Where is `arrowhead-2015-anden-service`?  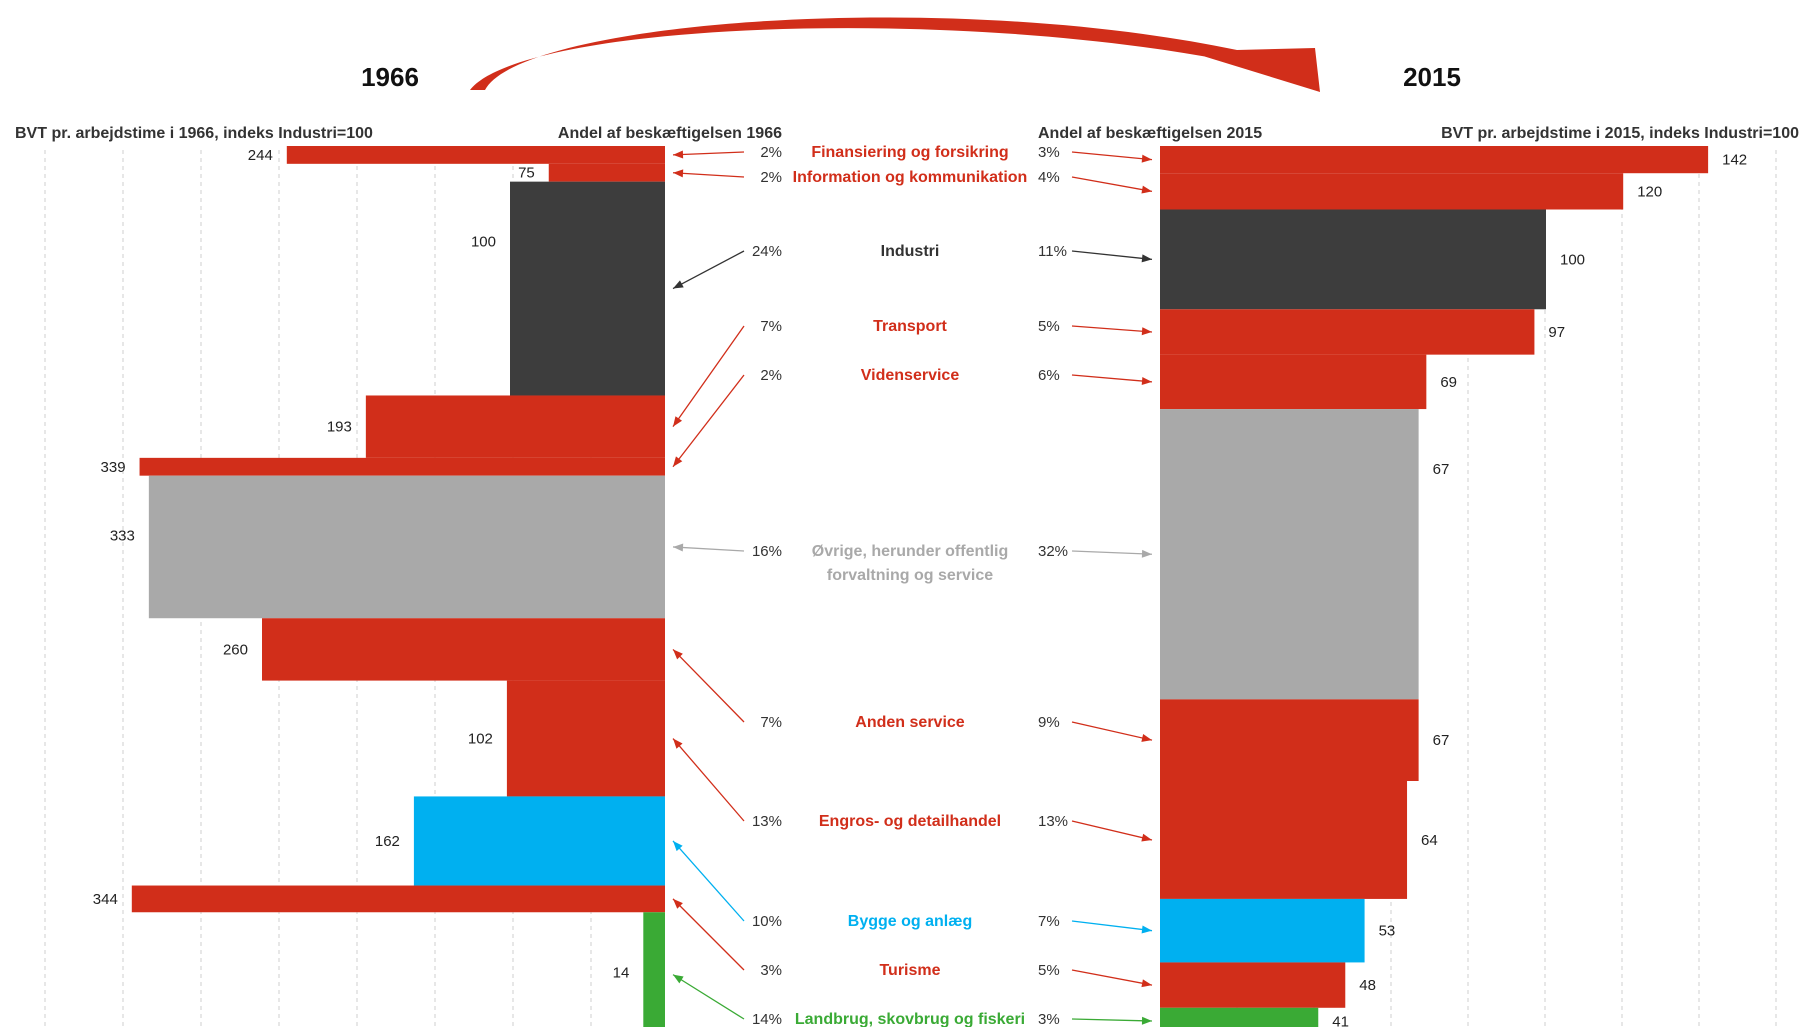
arrowhead-2015-anden-service is located at coordinates (1146, 738).